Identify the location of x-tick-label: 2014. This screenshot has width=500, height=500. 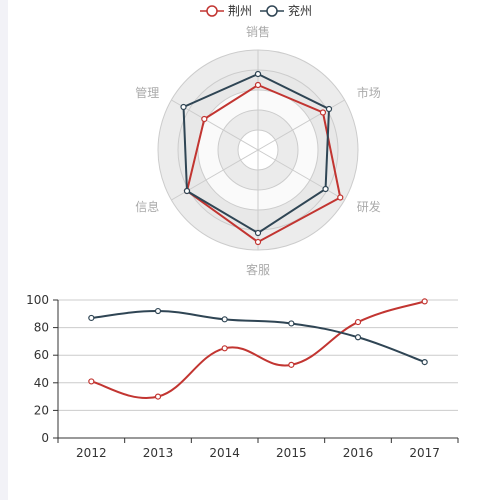
(224, 453).